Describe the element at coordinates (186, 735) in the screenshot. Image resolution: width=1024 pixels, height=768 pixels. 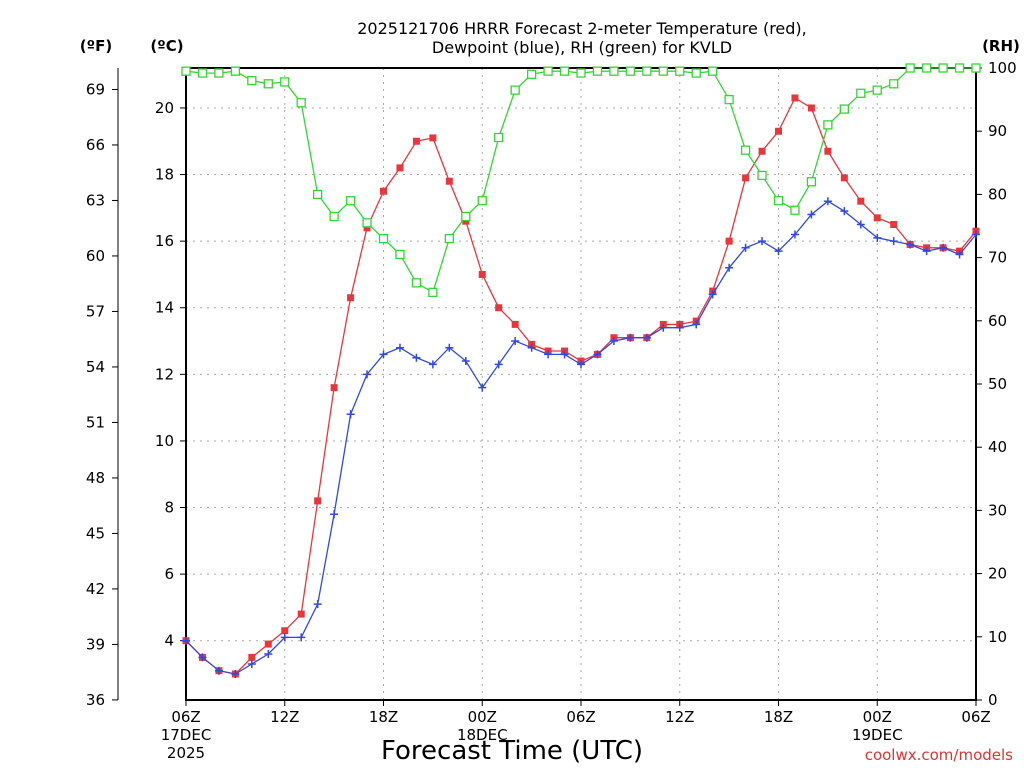
I see `time-tick-label: 17DEC` at that location.